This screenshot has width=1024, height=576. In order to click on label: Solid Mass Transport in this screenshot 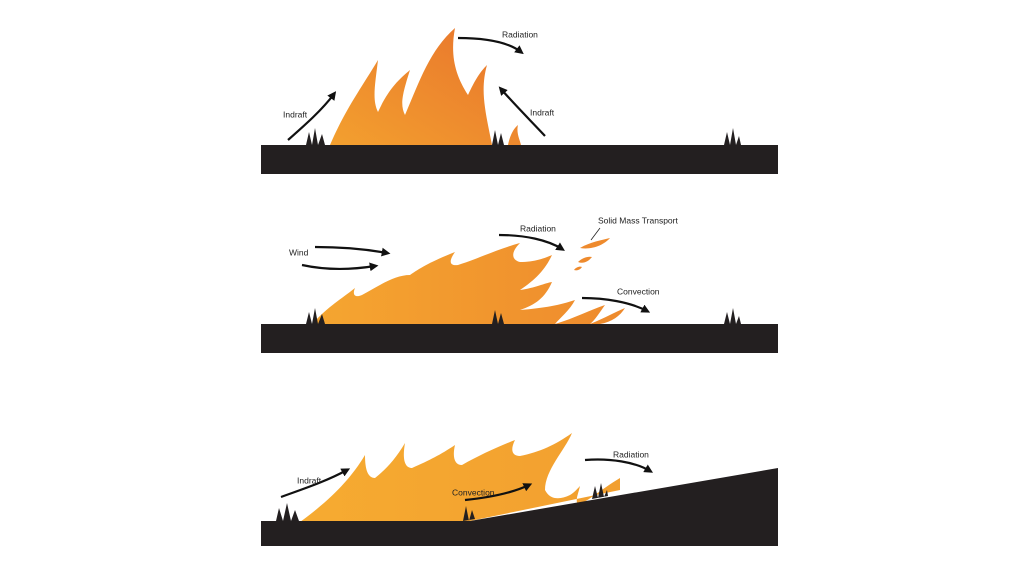, I will do `click(638, 220)`.